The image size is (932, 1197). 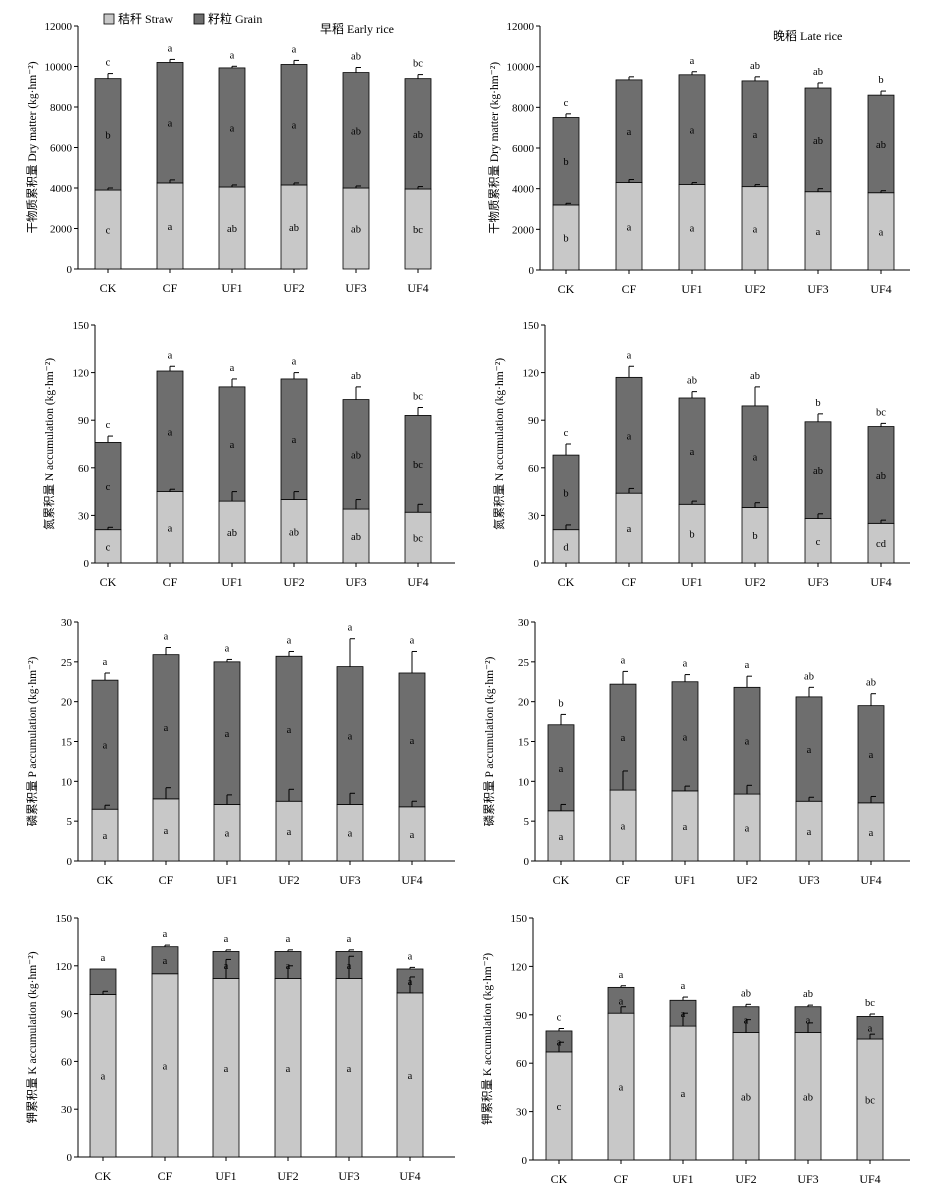 I want to click on y-tick-label: 4000, so click(x=61, y=189).